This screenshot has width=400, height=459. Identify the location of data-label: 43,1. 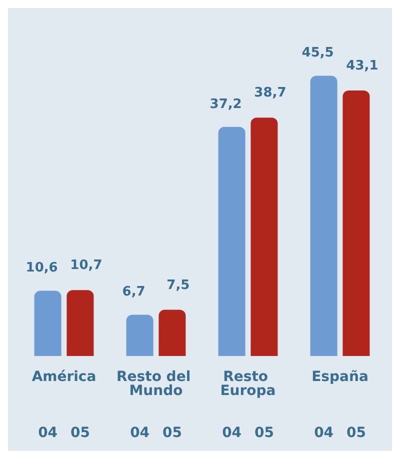
(362, 66).